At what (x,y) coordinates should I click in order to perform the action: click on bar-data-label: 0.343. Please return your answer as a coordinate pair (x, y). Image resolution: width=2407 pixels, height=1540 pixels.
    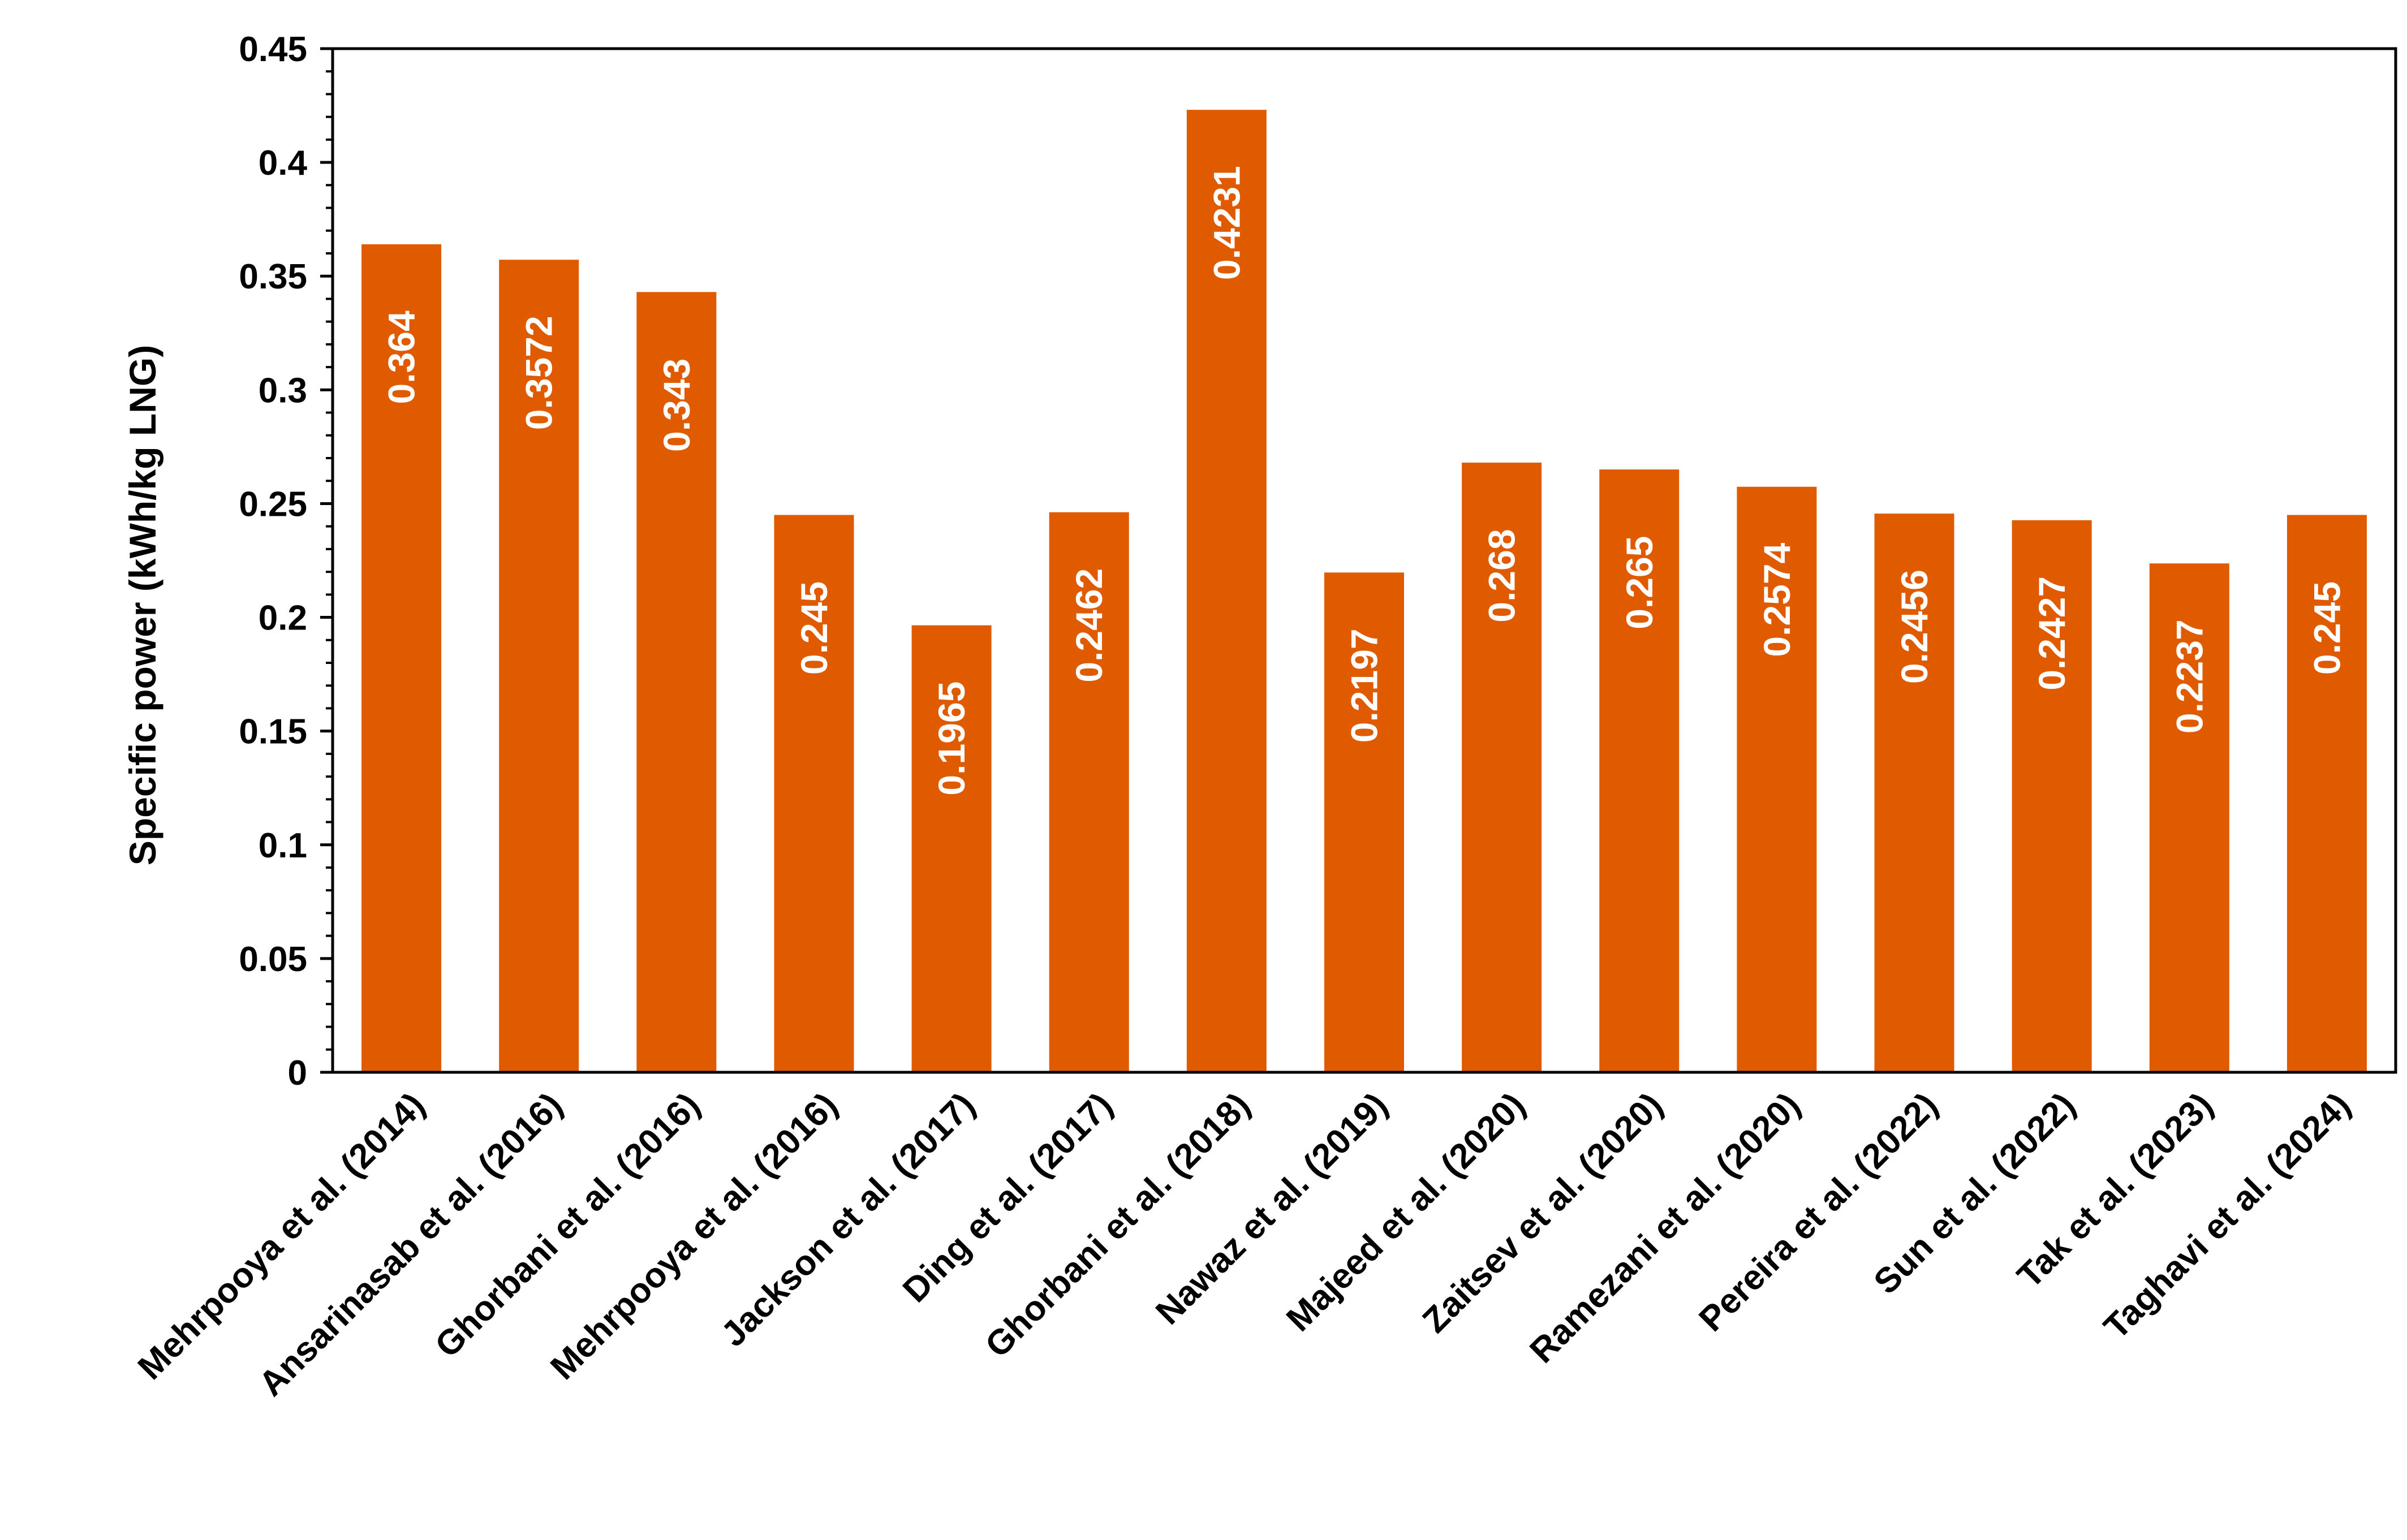
    Looking at the image, I should click on (676, 405).